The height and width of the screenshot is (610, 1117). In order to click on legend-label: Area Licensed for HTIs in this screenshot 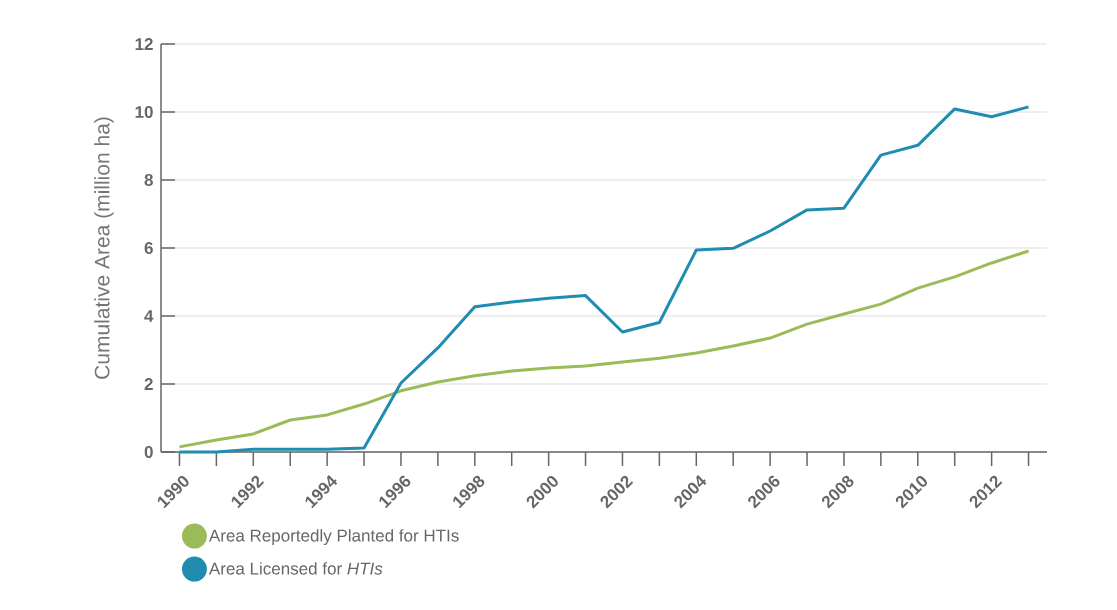, I will do `click(295, 568)`.